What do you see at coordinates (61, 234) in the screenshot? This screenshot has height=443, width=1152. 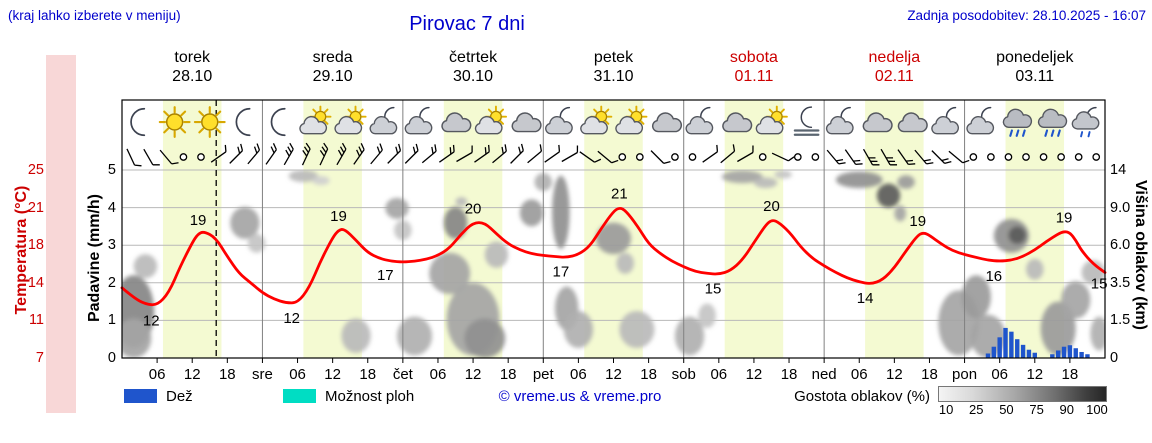 I see `temperature-axis-strip` at bounding box center [61, 234].